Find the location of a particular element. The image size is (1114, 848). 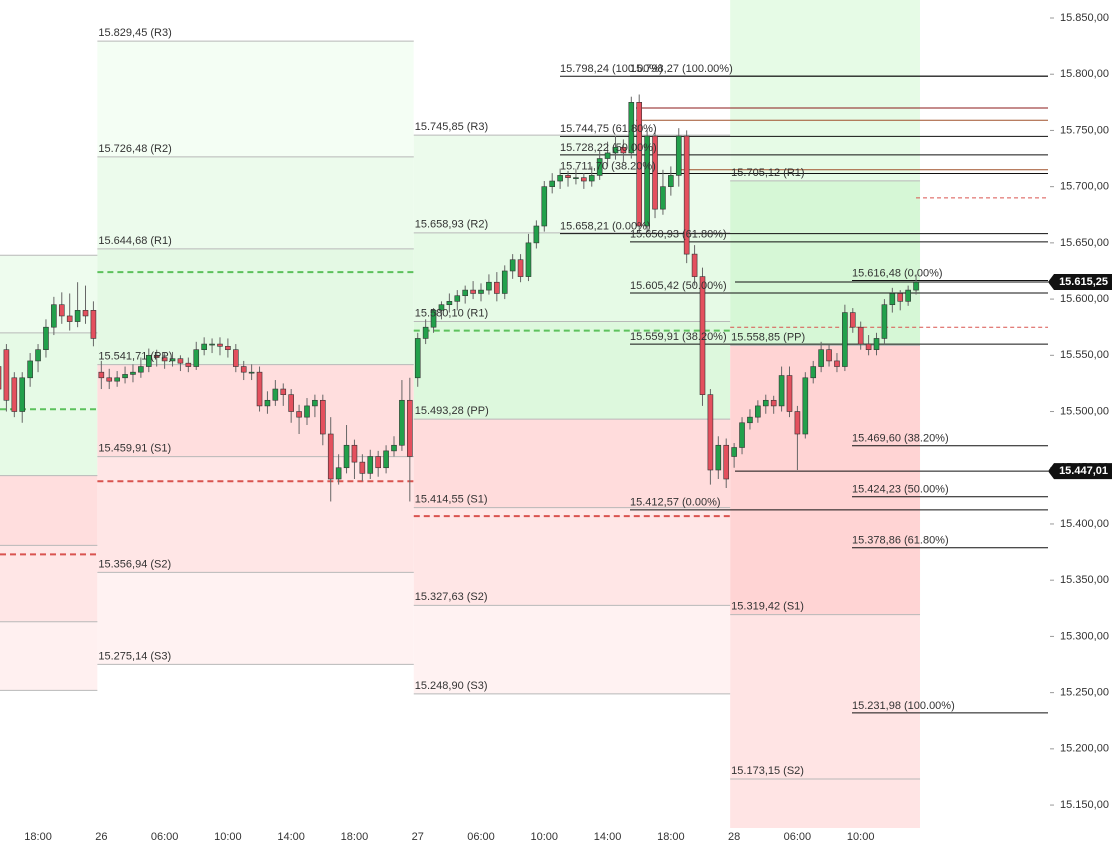

fib-label: 15.469,60 (38.20%) is located at coordinates (900, 439).